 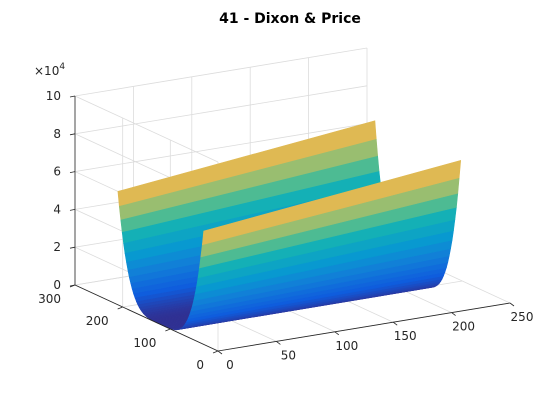 What do you see at coordinates (97, 321) in the screenshot?
I see `y-tick-label: 200` at bounding box center [97, 321].